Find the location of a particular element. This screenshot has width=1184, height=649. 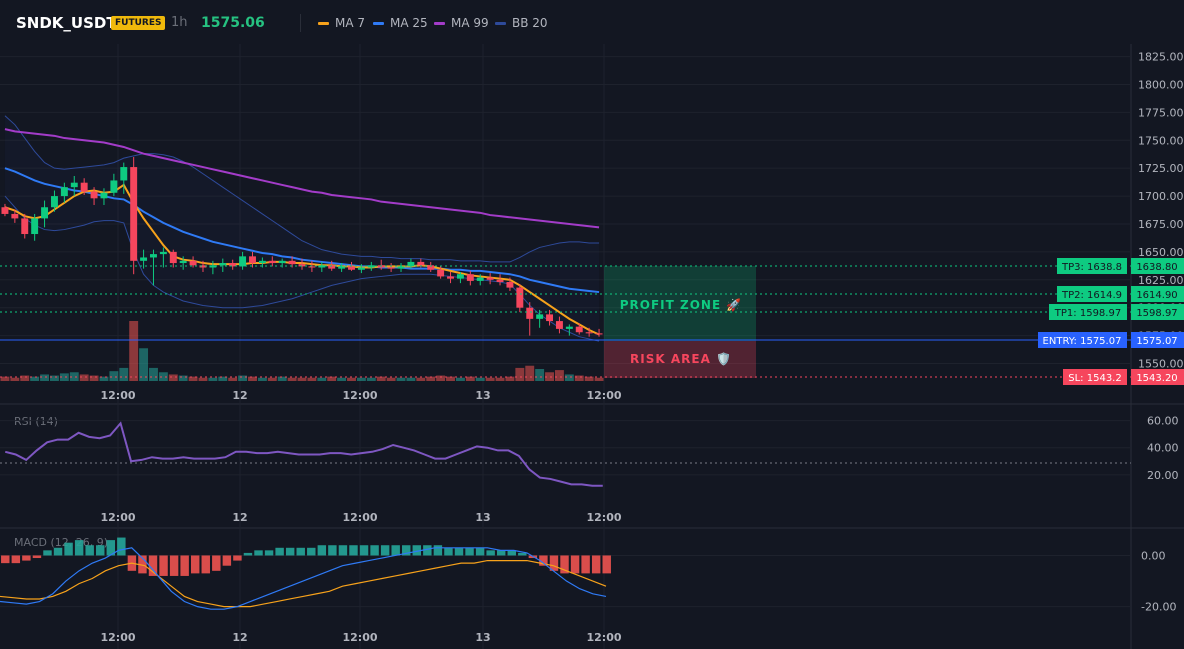

bb20-swatch is located at coordinates (500, 23).